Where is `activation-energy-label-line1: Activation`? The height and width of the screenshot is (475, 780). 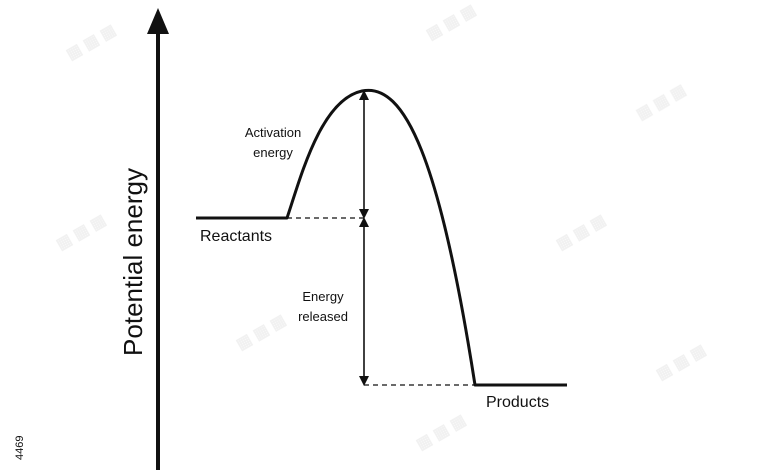
activation-energy-label-line1: Activation is located at coordinates (273, 132).